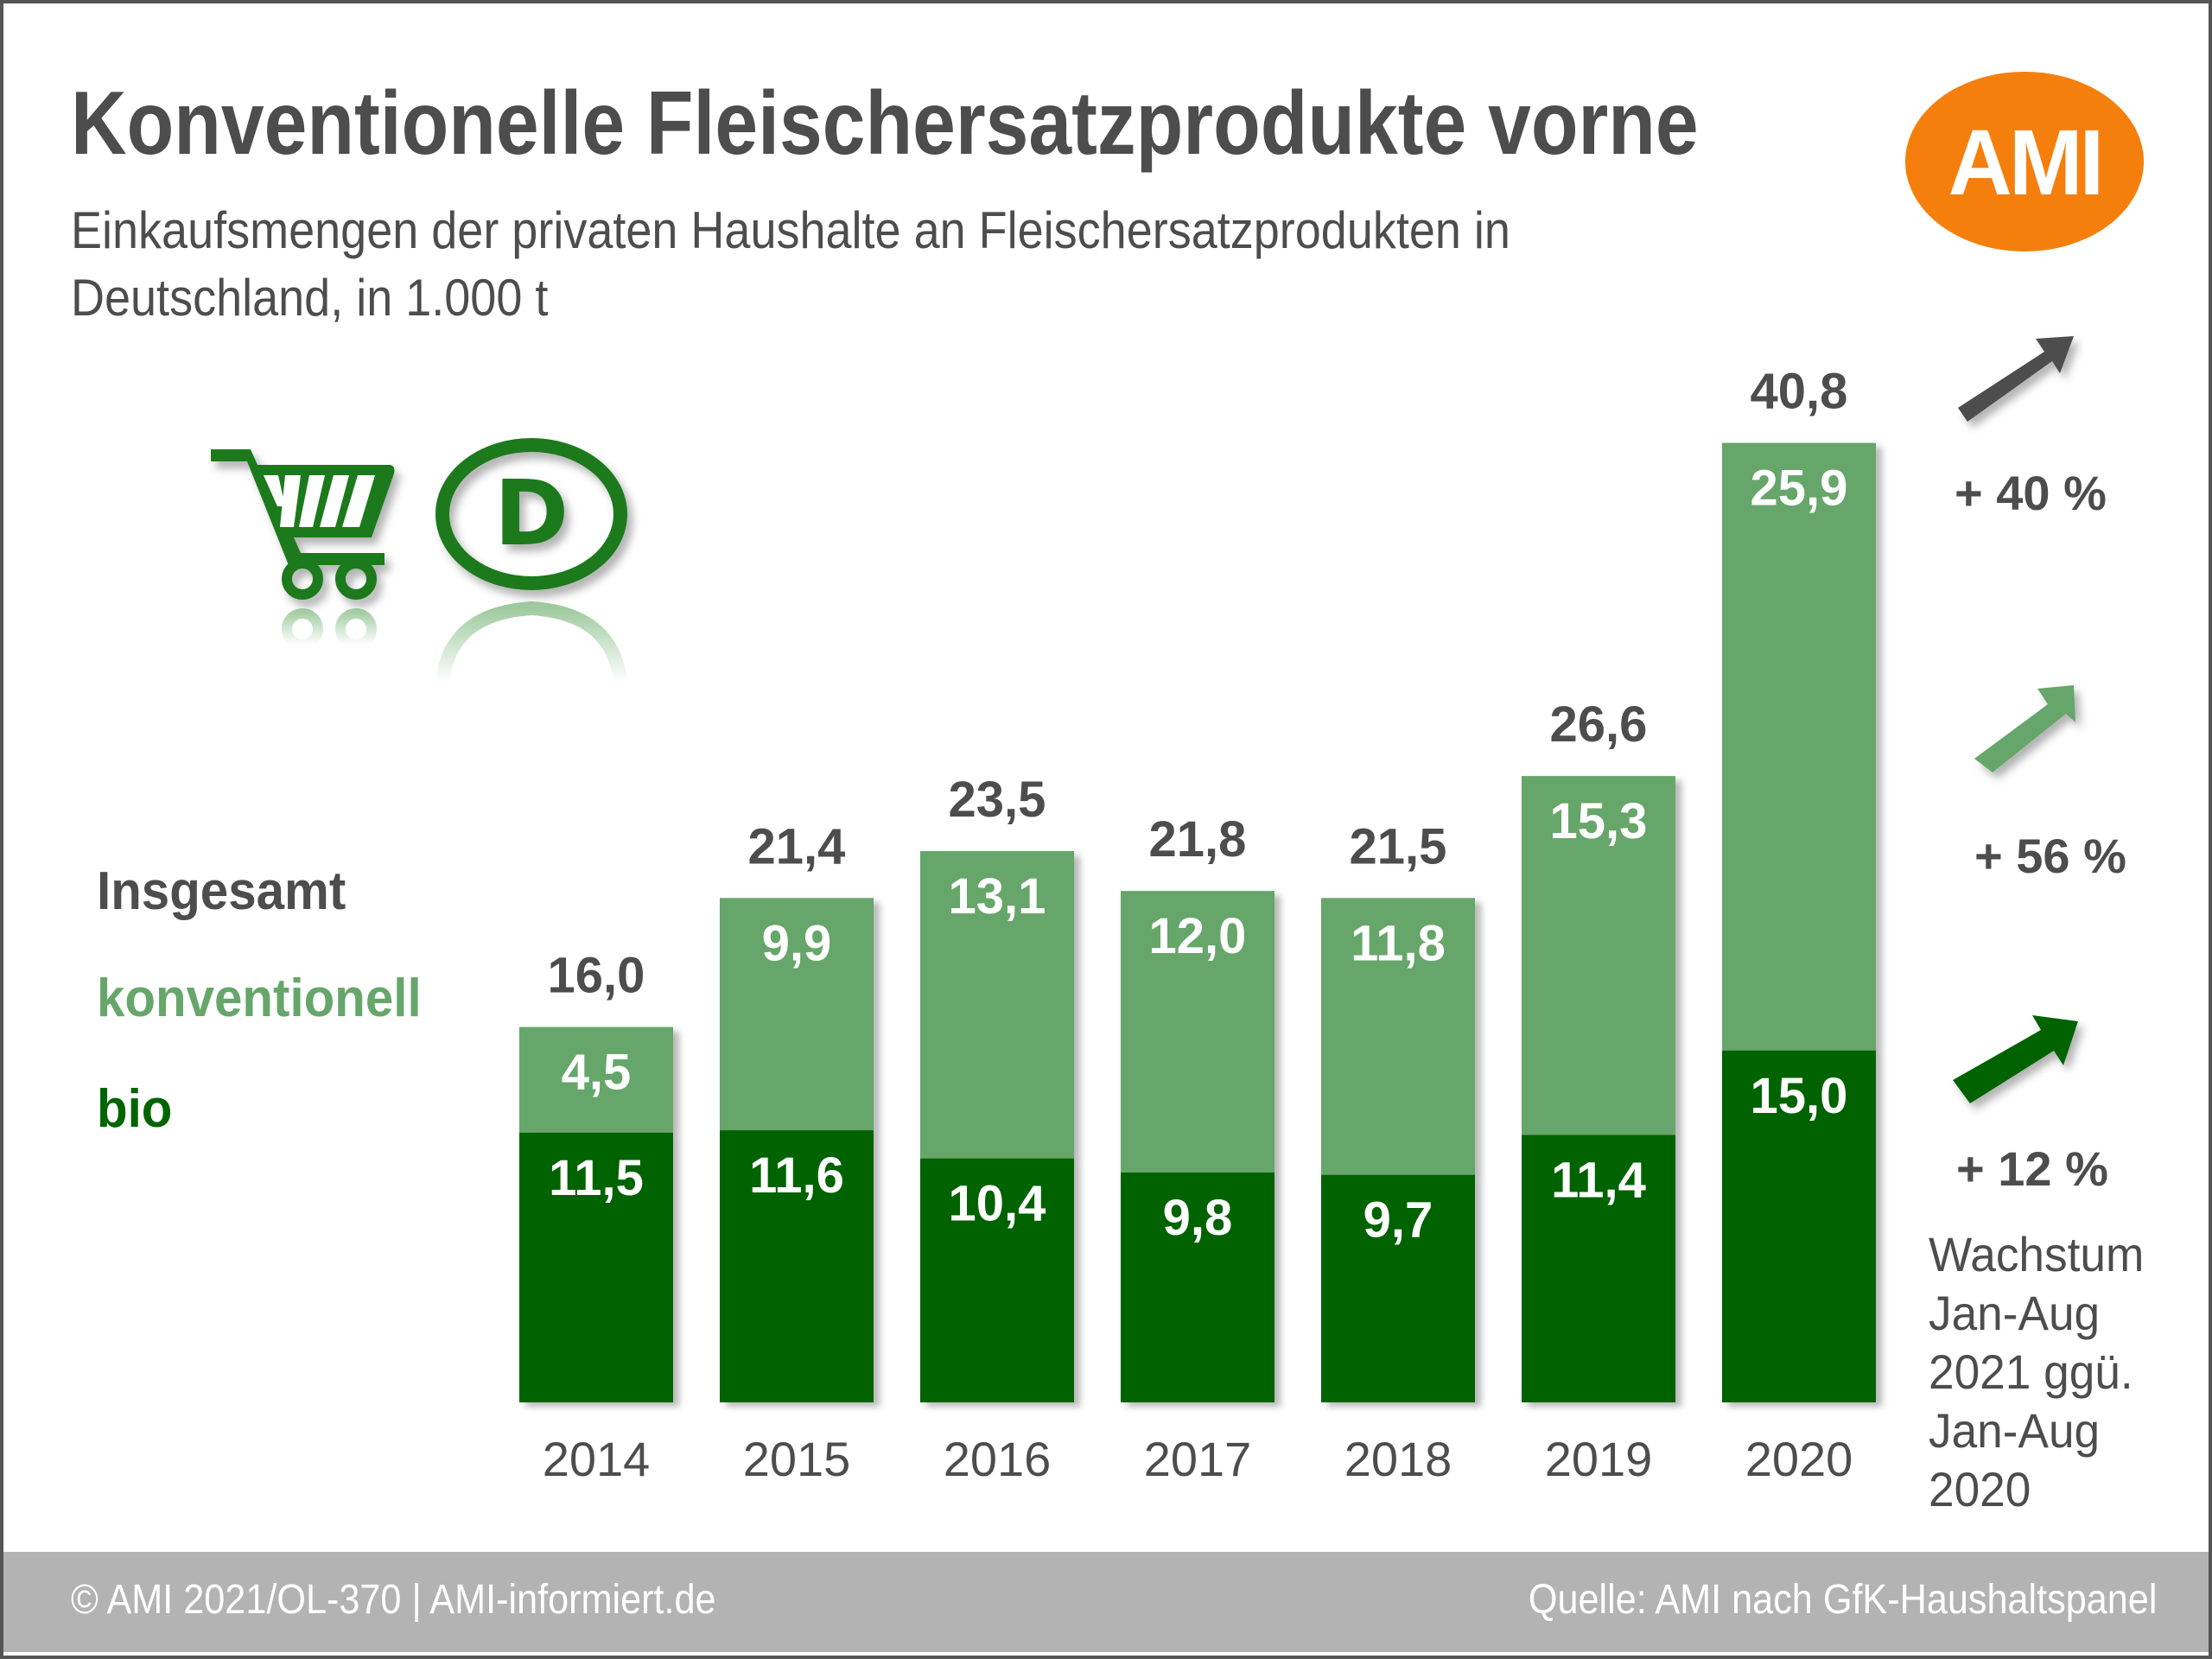  I want to click on country-letter: D, so click(531, 513).